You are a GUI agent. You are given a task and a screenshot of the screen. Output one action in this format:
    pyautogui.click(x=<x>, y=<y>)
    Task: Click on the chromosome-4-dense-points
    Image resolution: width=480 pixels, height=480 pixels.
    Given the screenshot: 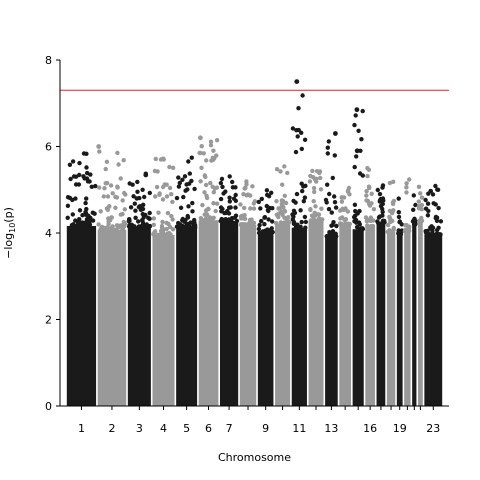 What is the action you would take?
    pyautogui.click(x=163, y=320)
    